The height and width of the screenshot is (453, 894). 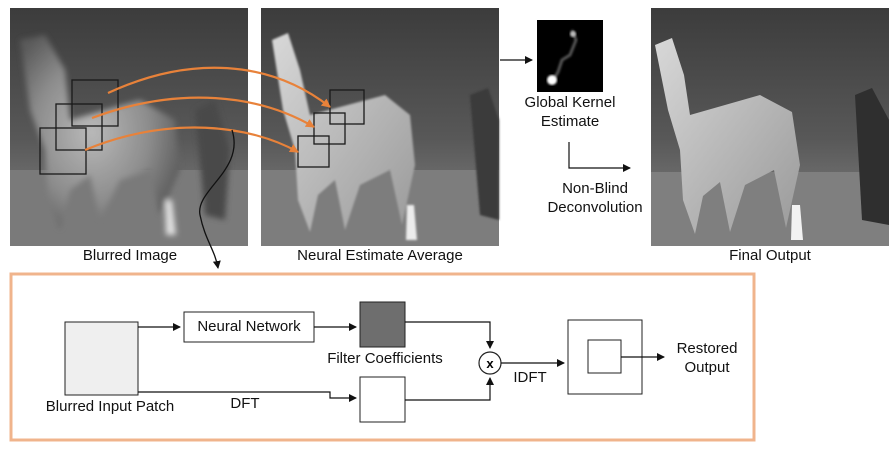 I want to click on neural-network-label: Neural Network, so click(x=249, y=326).